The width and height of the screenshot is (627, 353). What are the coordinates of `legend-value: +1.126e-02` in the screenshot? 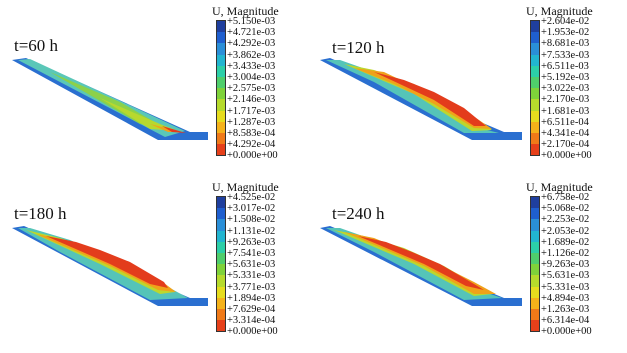 It's located at (565, 253).